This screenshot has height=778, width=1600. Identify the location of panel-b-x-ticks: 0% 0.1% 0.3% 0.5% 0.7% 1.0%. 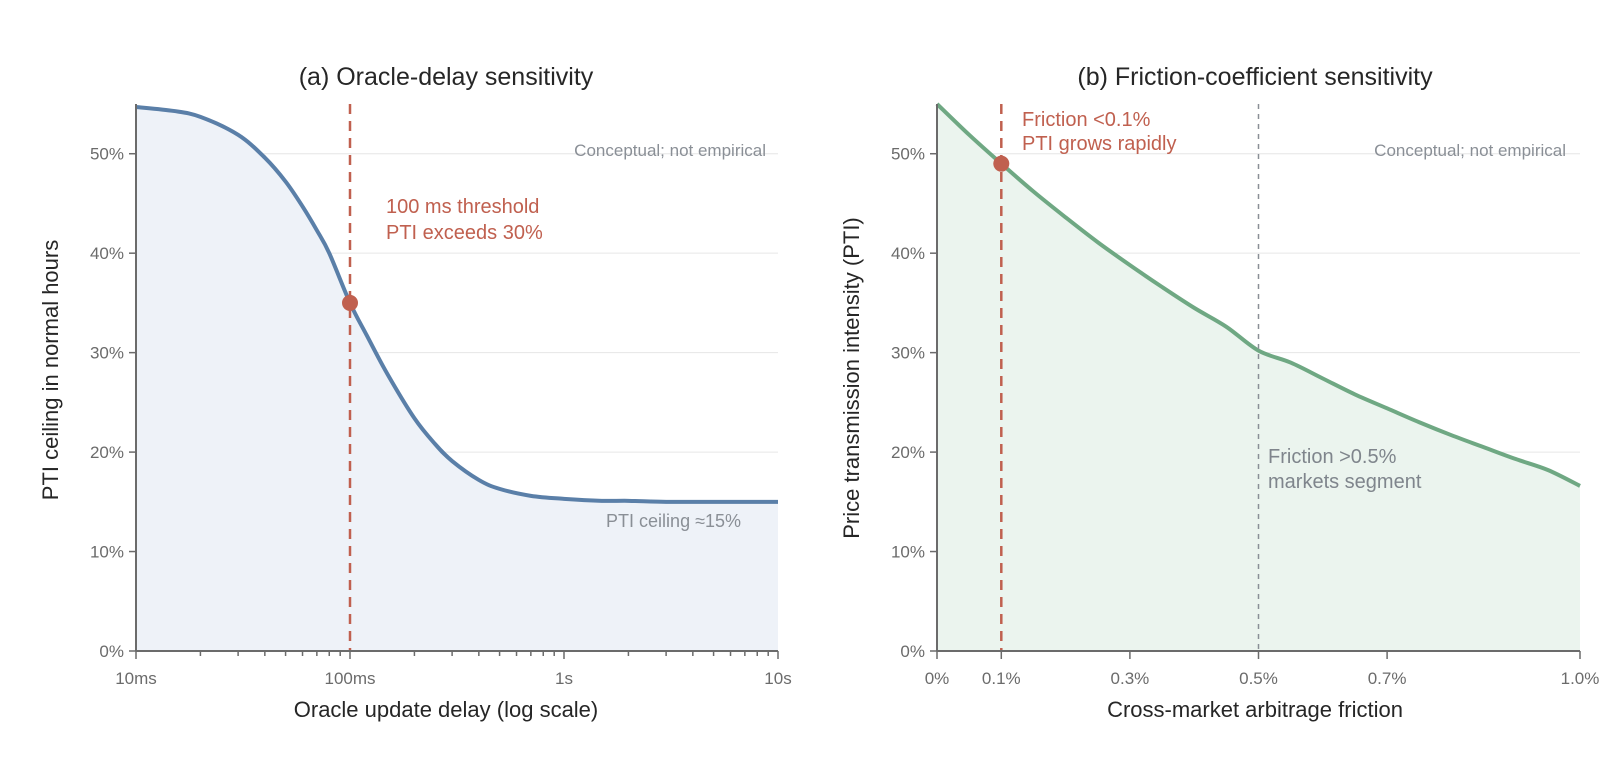
(1262, 669).